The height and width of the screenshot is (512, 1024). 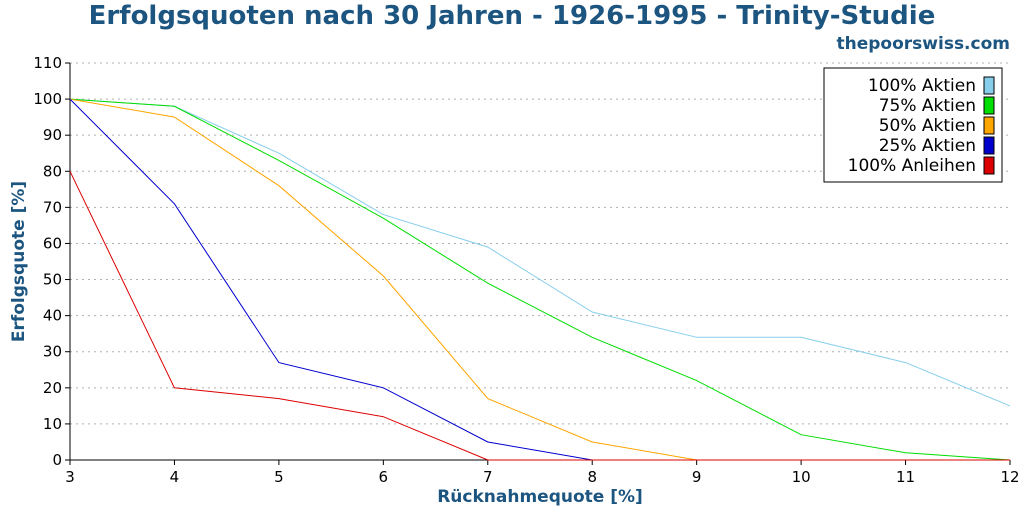 I want to click on y-tick-label: 80, so click(x=52, y=171).